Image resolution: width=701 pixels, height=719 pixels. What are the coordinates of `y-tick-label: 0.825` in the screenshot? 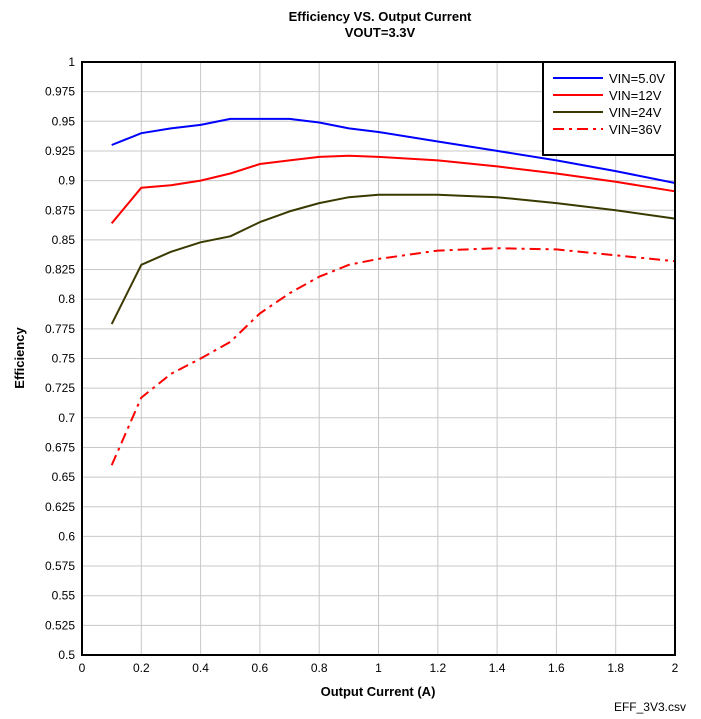 It's located at (60, 270).